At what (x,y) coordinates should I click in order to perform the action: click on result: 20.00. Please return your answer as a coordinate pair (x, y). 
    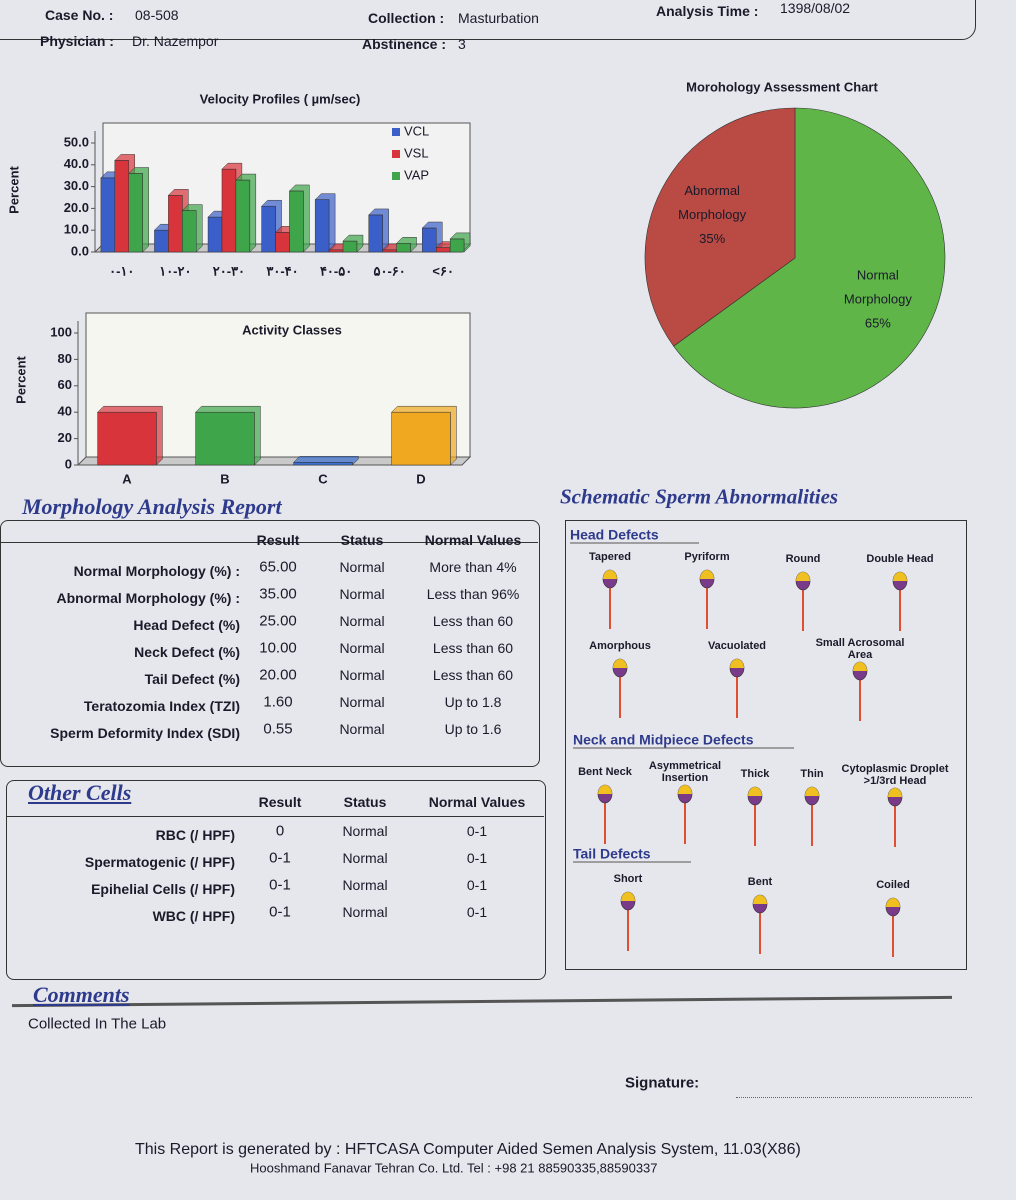
    Looking at the image, I should click on (278, 675).